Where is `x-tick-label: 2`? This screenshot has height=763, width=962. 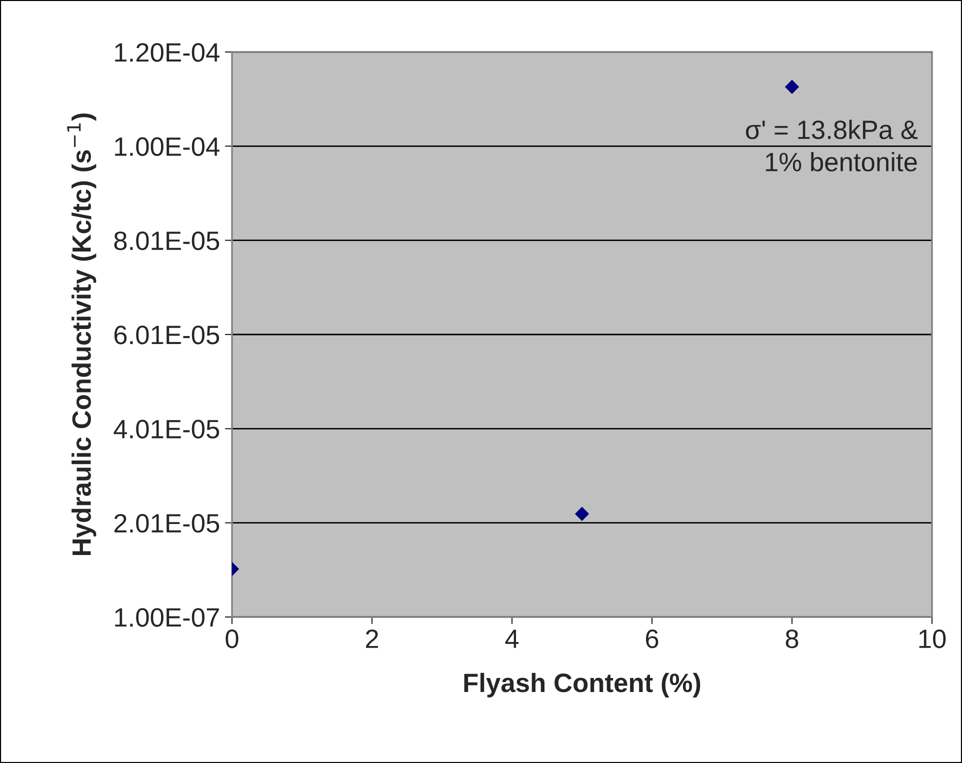
x-tick-label: 2 is located at coordinates (372, 639).